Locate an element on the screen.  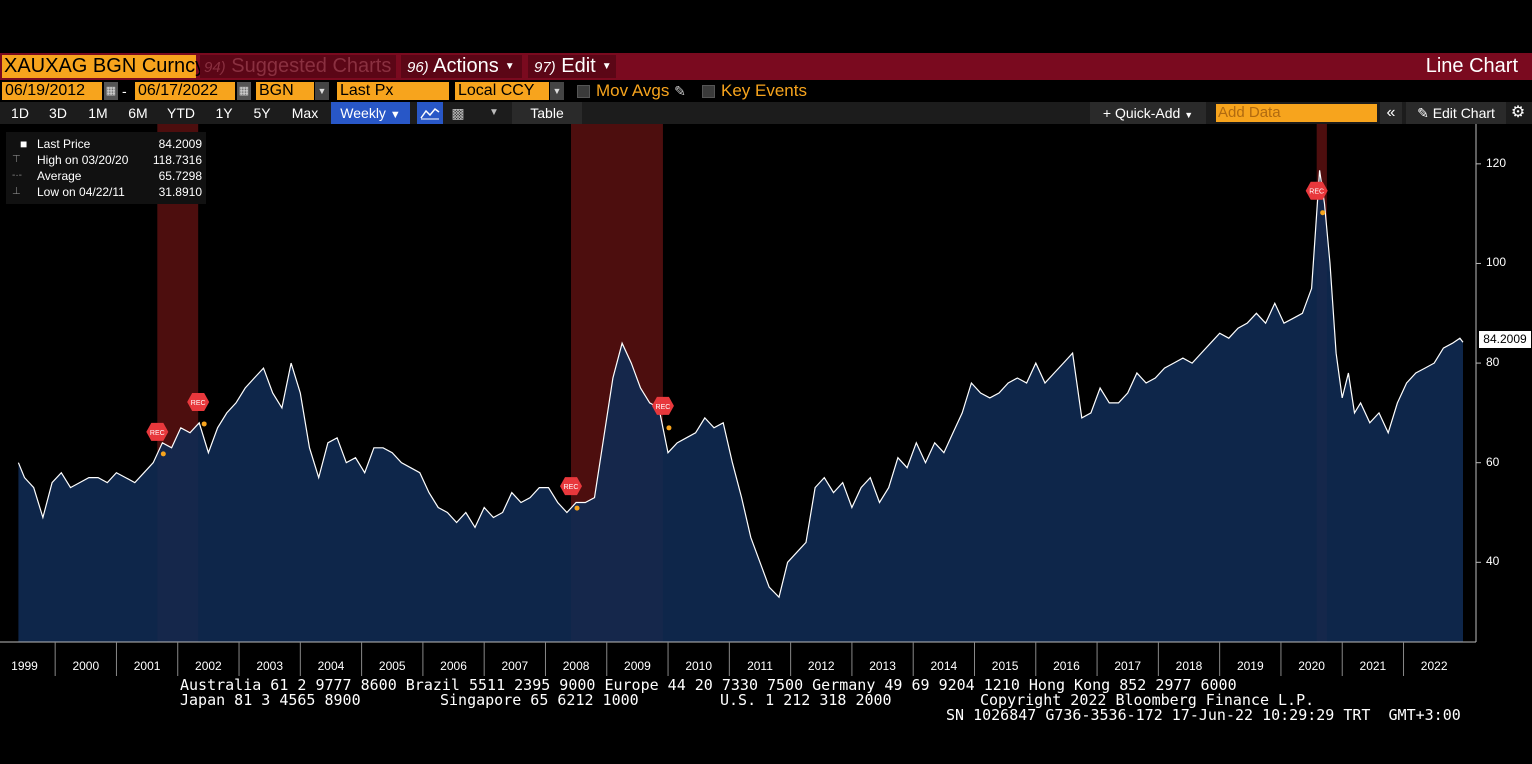
period-button-3d: 3D is located at coordinates (58, 113).